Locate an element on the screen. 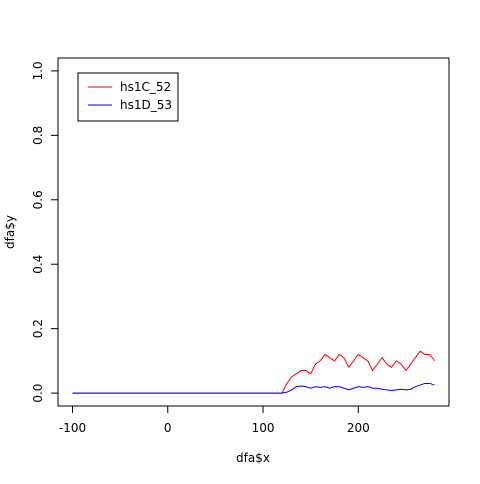 This screenshot has height=484, width=480. x-tick-label: 200 is located at coordinates (358, 428).